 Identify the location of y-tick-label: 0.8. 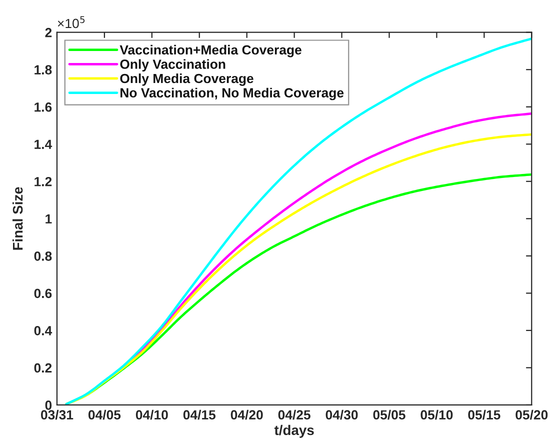
(43, 256).